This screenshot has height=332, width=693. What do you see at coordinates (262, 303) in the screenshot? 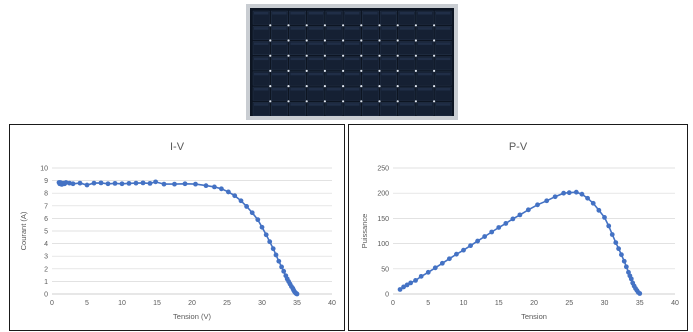
I see `iv-xtick-label: 30` at bounding box center [262, 303].